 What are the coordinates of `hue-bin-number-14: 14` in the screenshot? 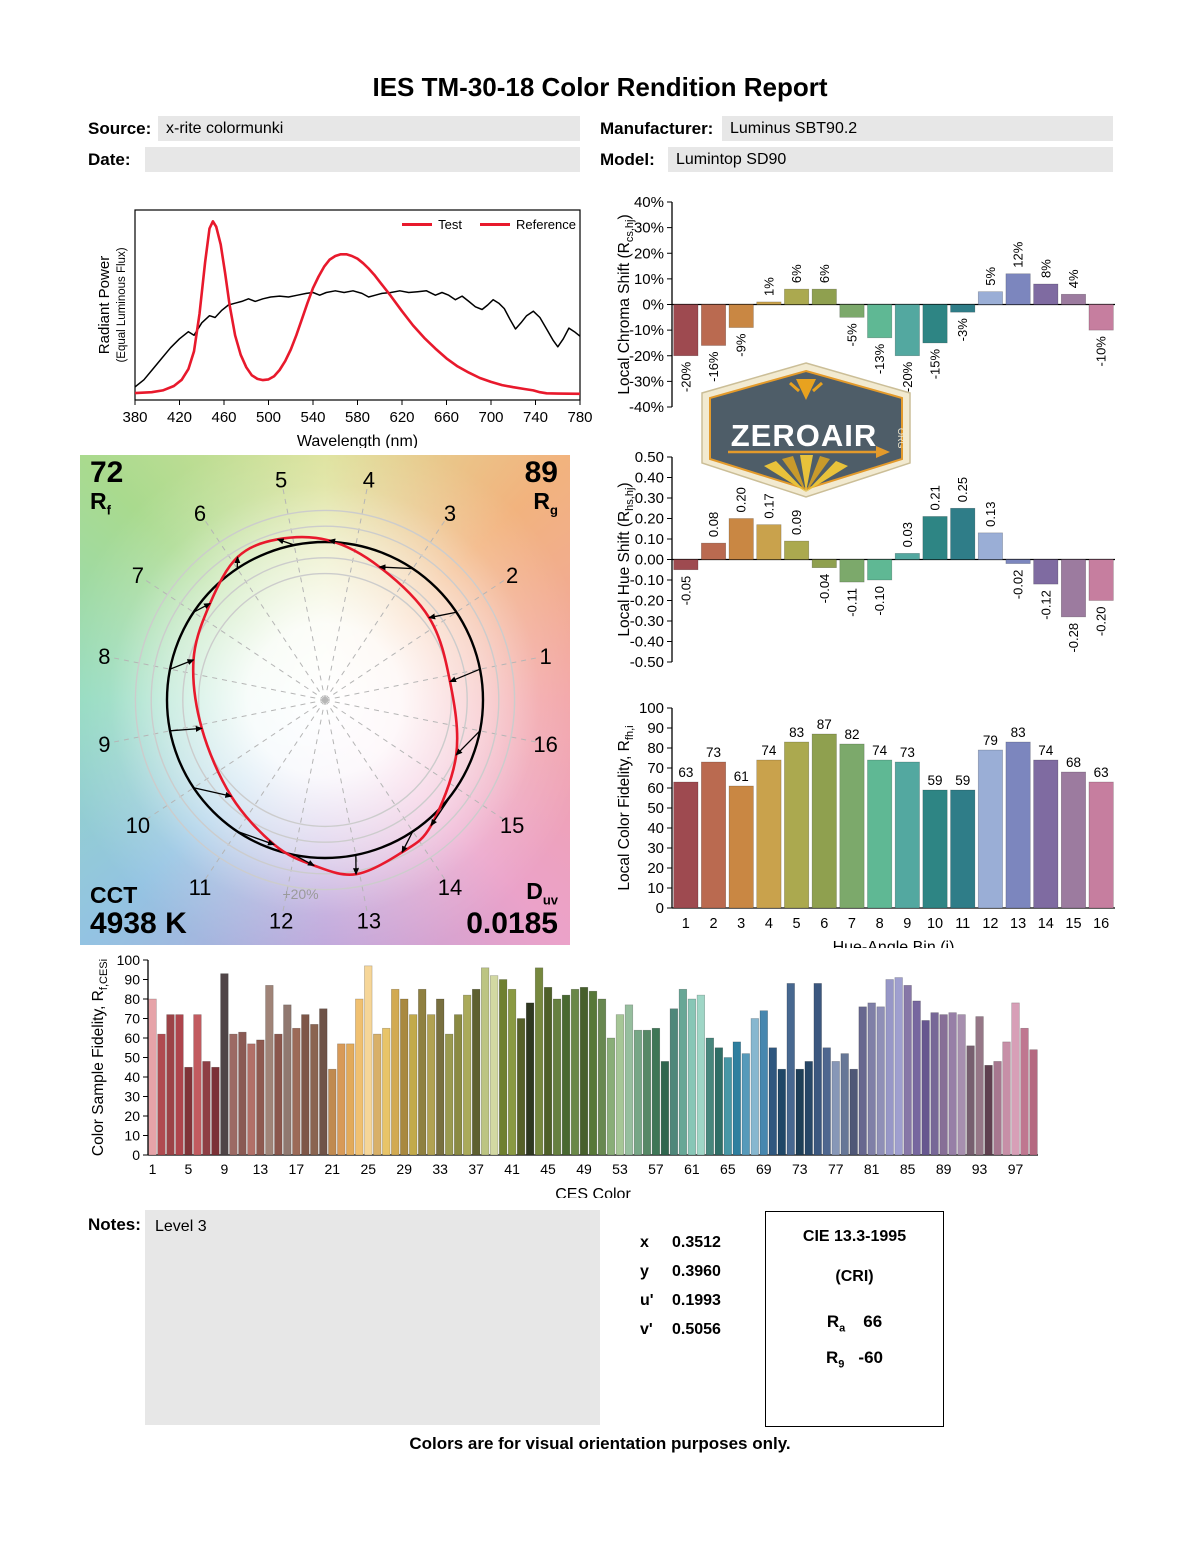 It's located at (450, 887).